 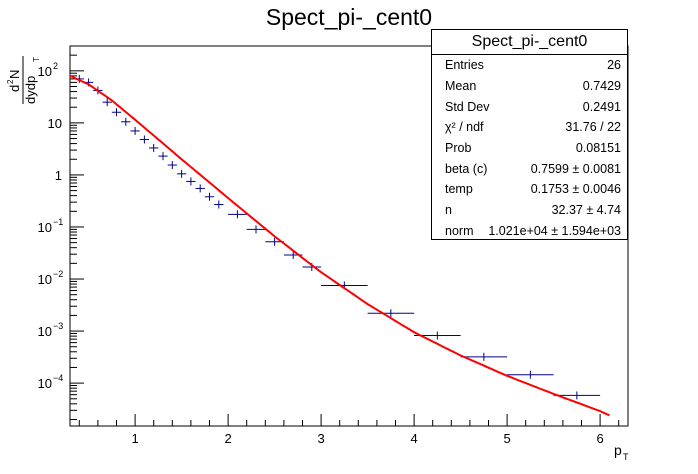 I want to click on x-axis: 1 2 3 4 5 6, so click(x=349, y=430).